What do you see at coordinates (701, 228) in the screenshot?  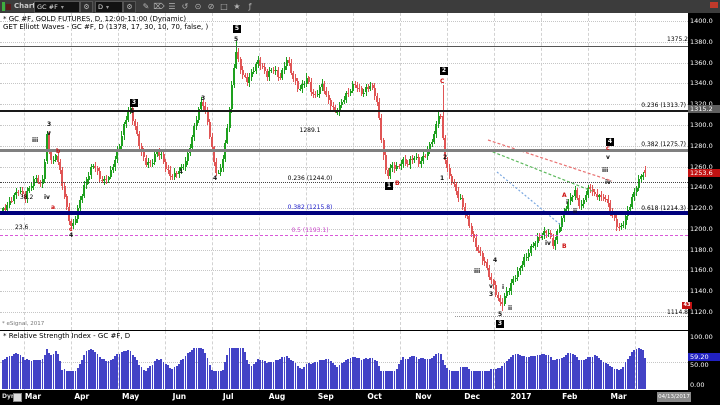 I see `price-tick: 1200.0` at bounding box center [701, 228].